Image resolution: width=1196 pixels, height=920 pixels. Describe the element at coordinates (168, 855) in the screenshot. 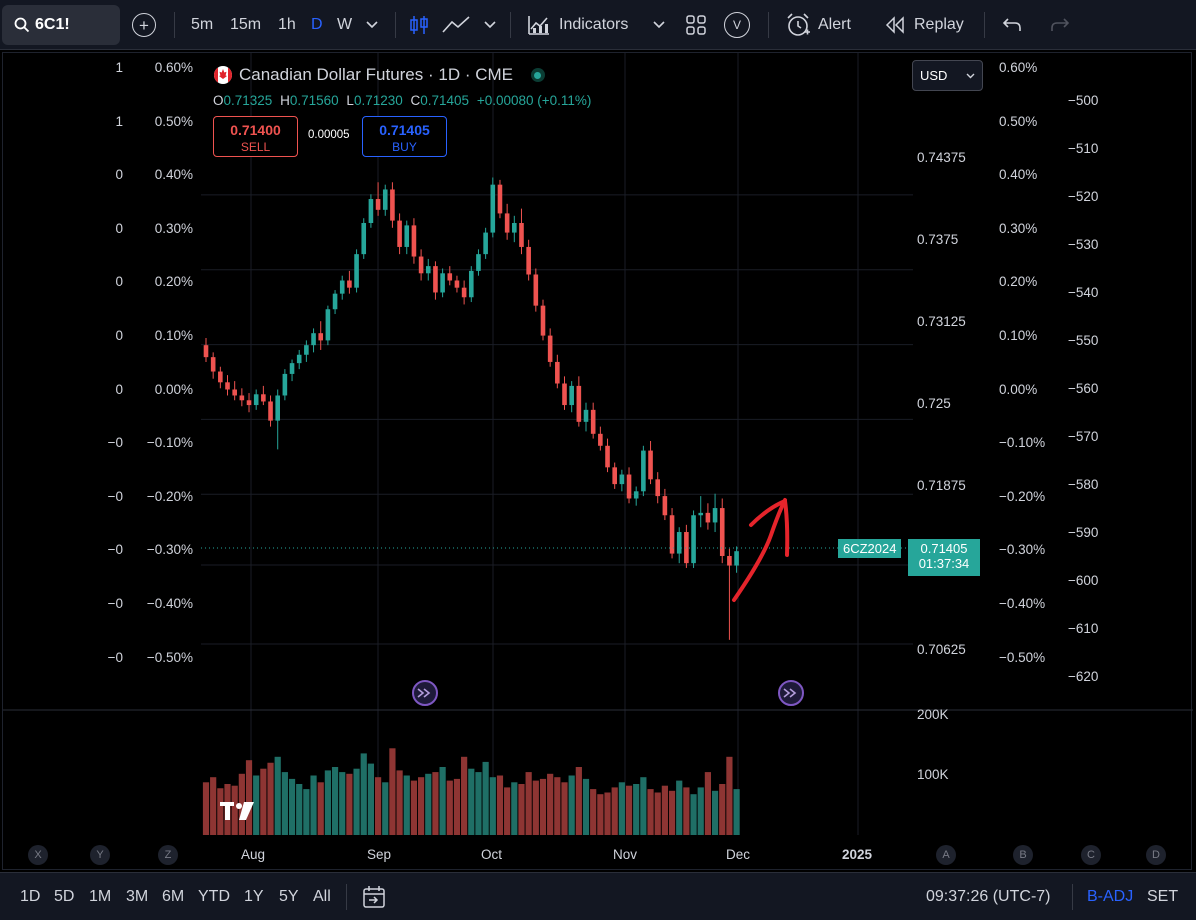

I see `axis-letter-button: Z` at that location.